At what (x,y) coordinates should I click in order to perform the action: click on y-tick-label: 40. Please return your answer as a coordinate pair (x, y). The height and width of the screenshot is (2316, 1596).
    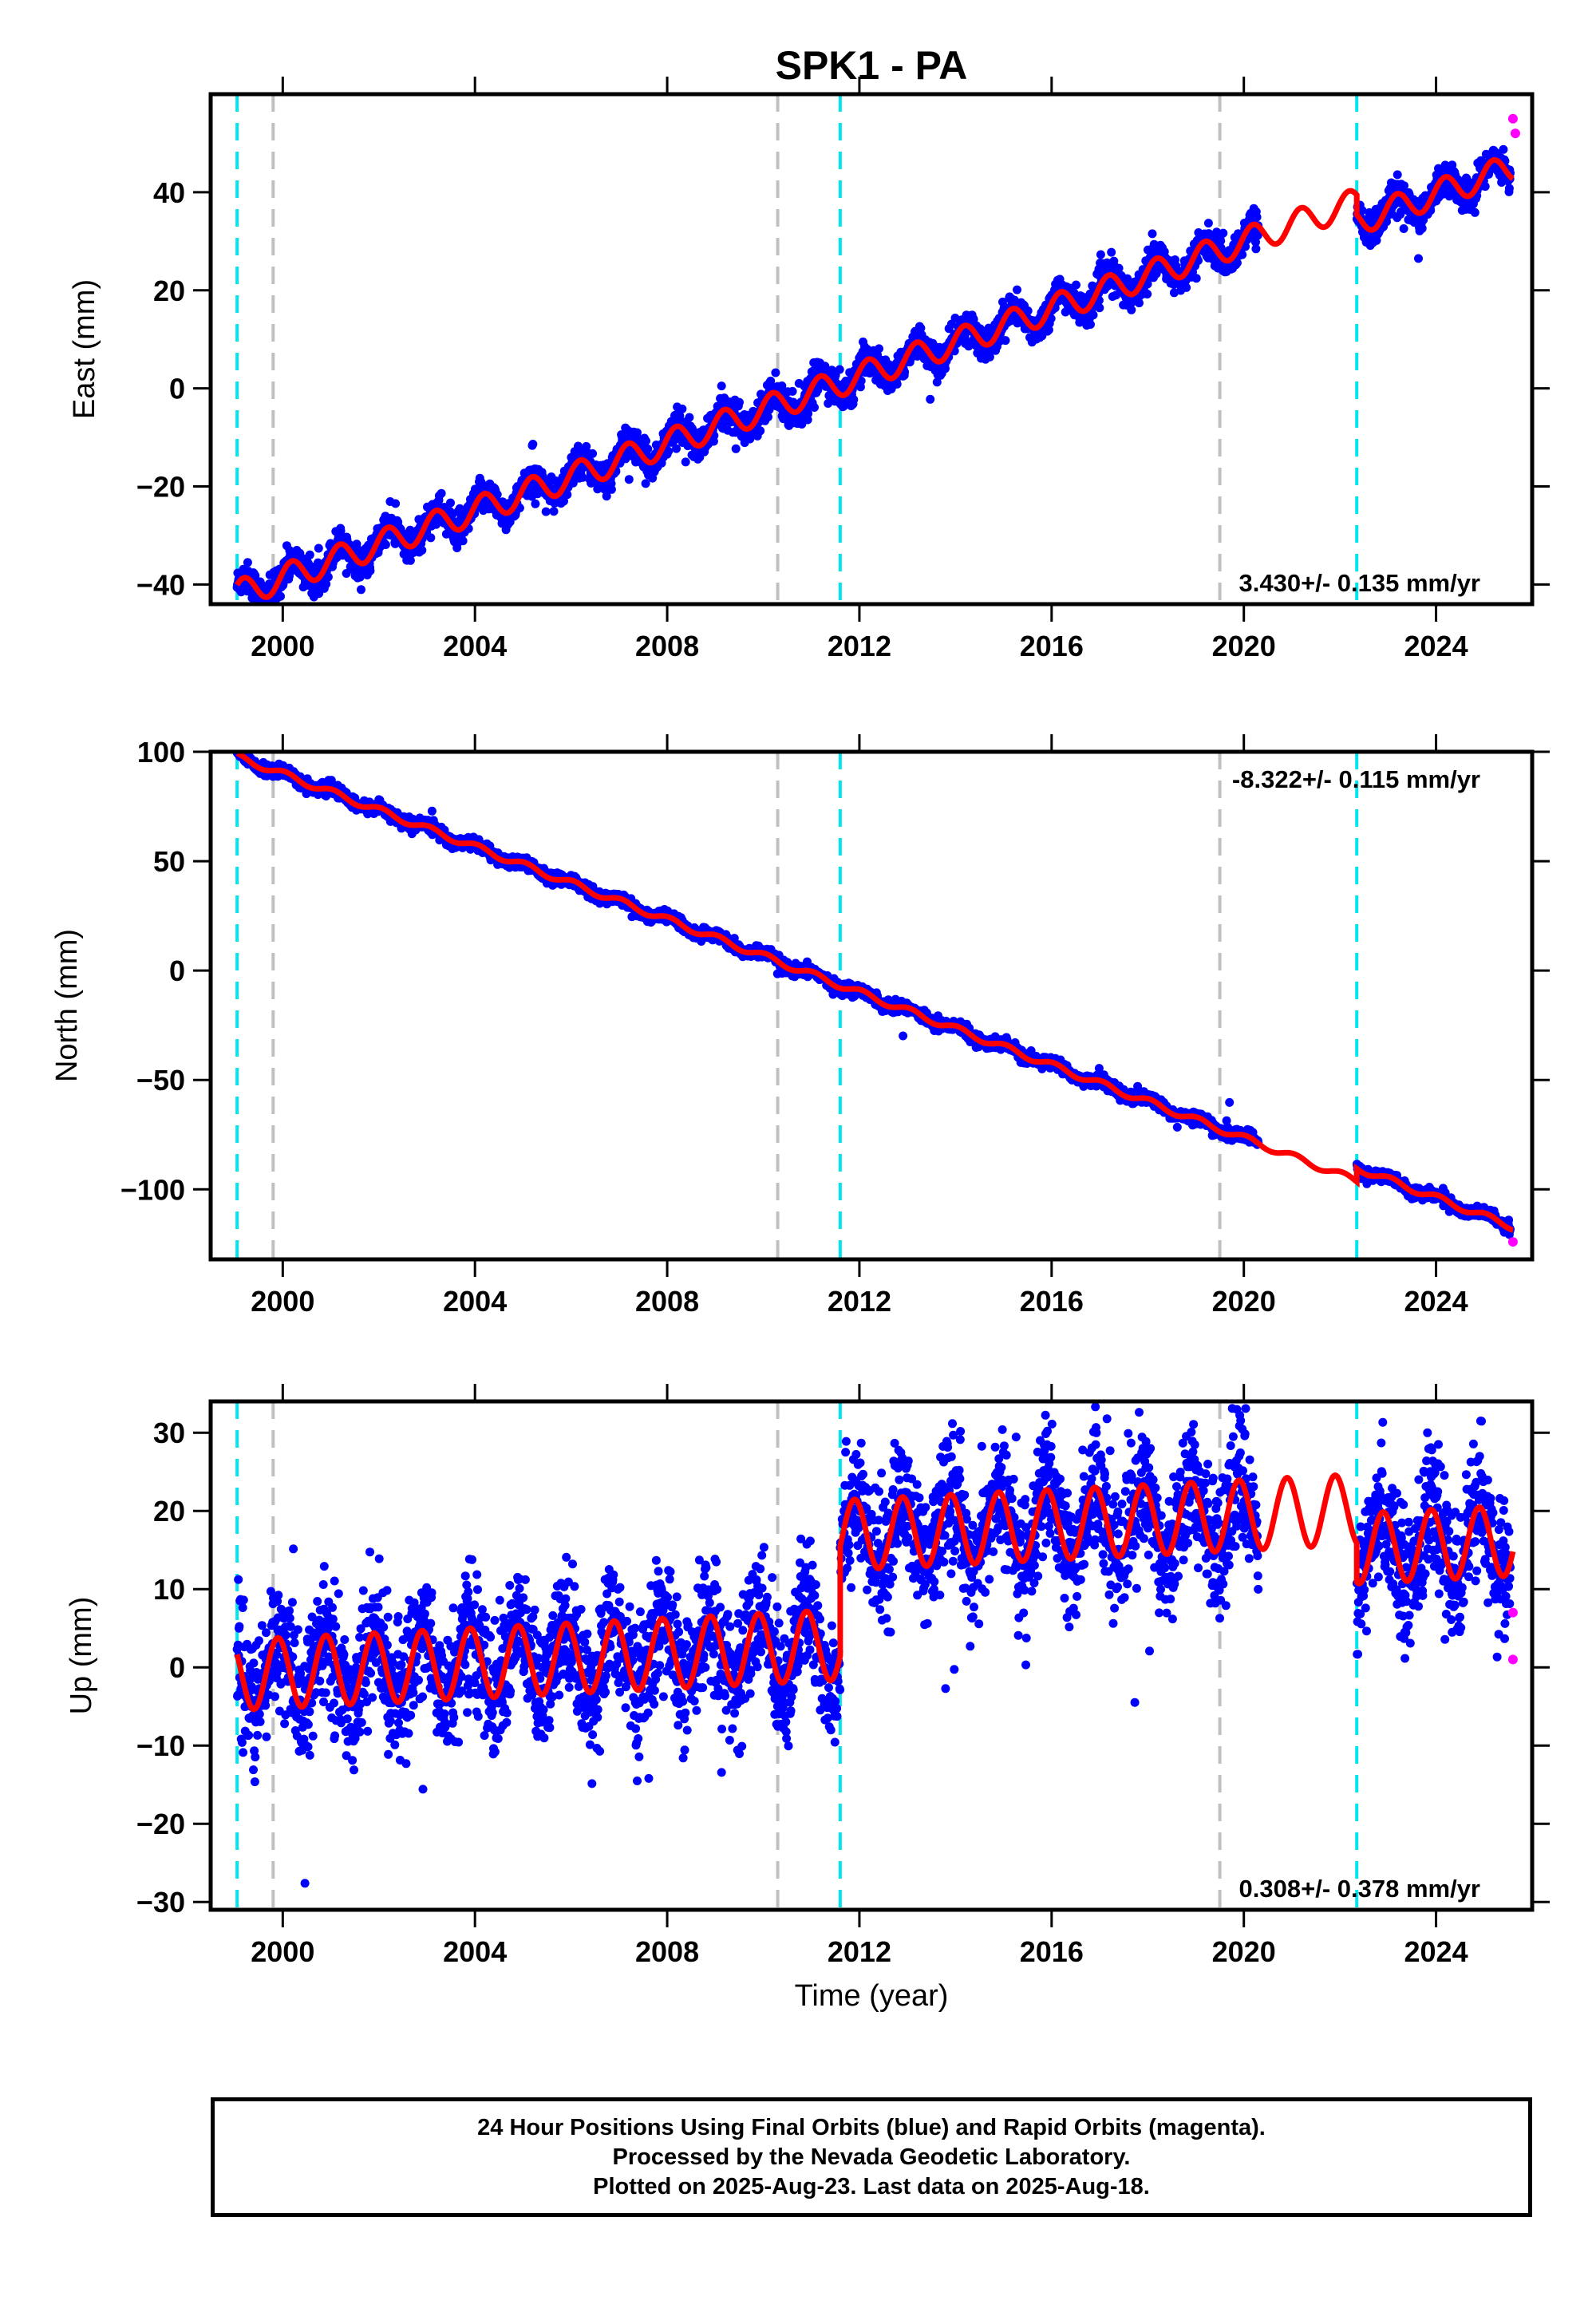
    Looking at the image, I should click on (169, 192).